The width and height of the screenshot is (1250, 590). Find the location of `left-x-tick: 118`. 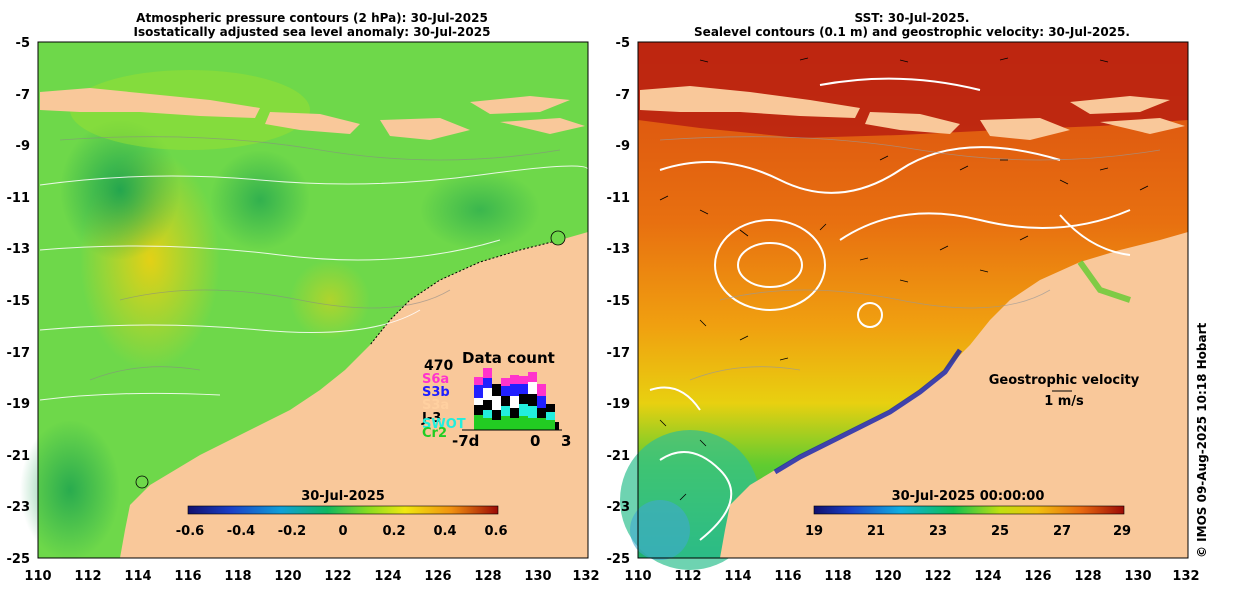

left-x-tick: 118 is located at coordinates (237, 576).